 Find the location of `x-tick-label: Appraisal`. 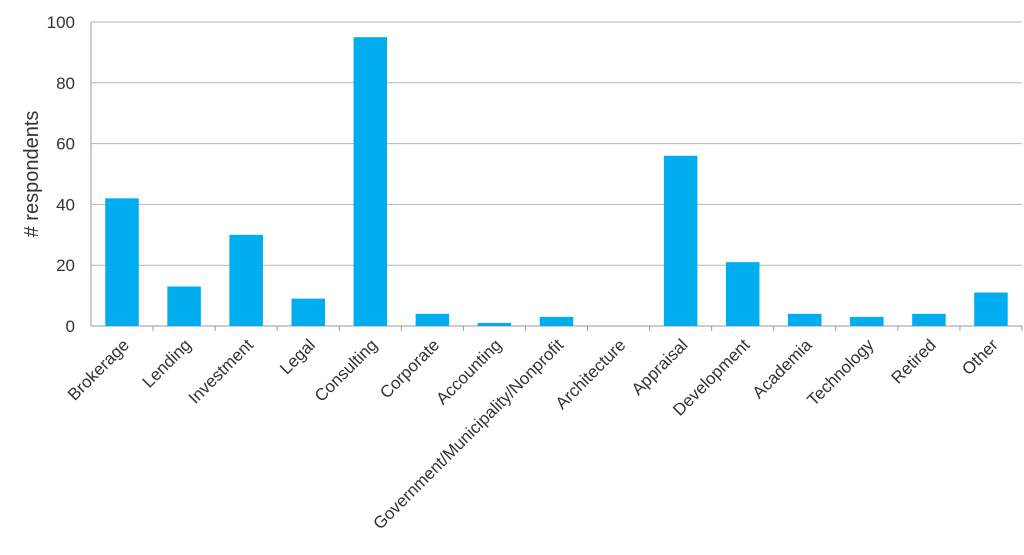

x-tick-label: Appraisal is located at coordinates (660, 367).